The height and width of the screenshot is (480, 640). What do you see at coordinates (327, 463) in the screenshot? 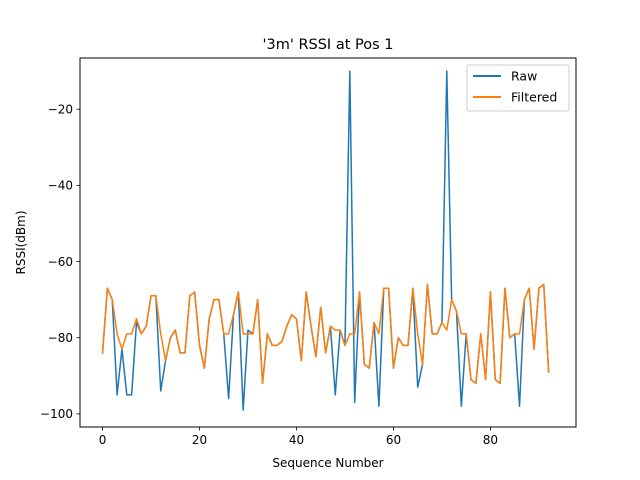
I see `x-axis-title: Sequence Number` at bounding box center [327, 463].